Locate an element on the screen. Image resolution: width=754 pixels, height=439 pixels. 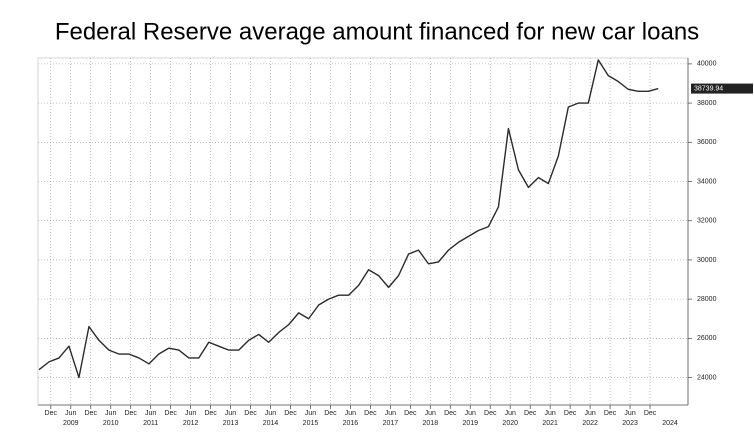
y-tick-label: 38000 is located at coordinates (707, 103).